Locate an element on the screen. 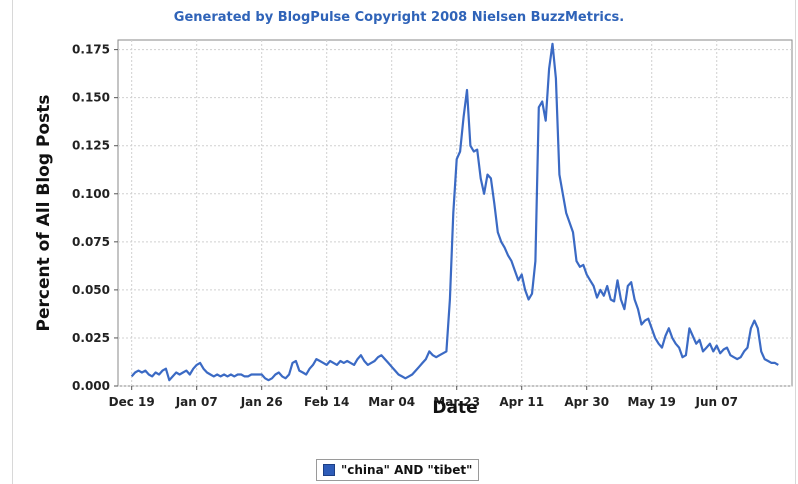 The image size is (798, 484). x-tick-label: Jan 26 is located at coordinates (261, 402).